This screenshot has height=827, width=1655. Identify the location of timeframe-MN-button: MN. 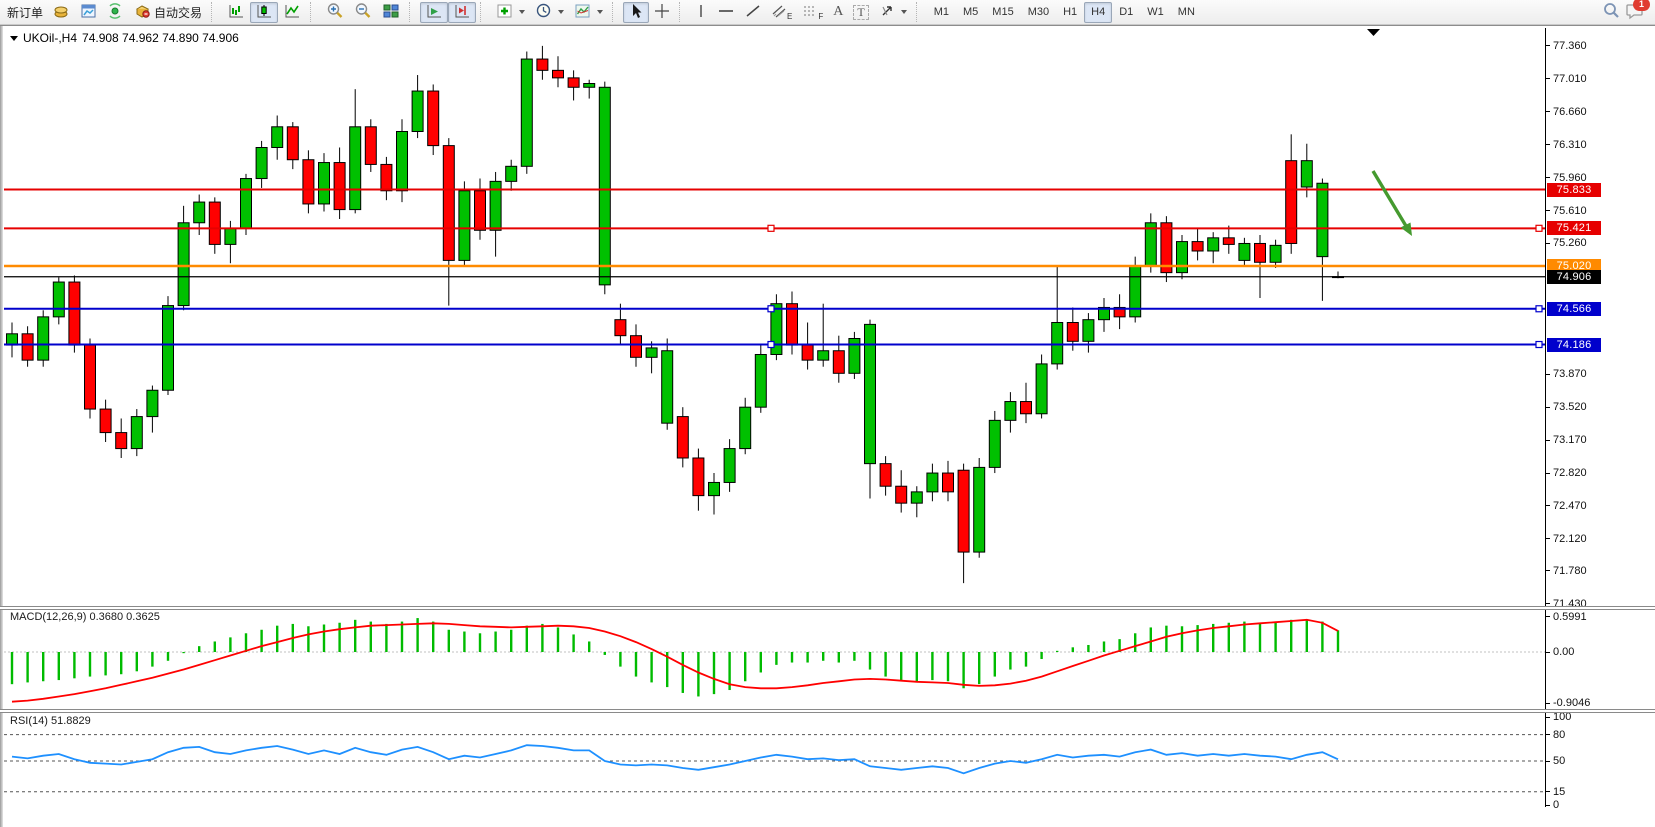
(1186, 12).